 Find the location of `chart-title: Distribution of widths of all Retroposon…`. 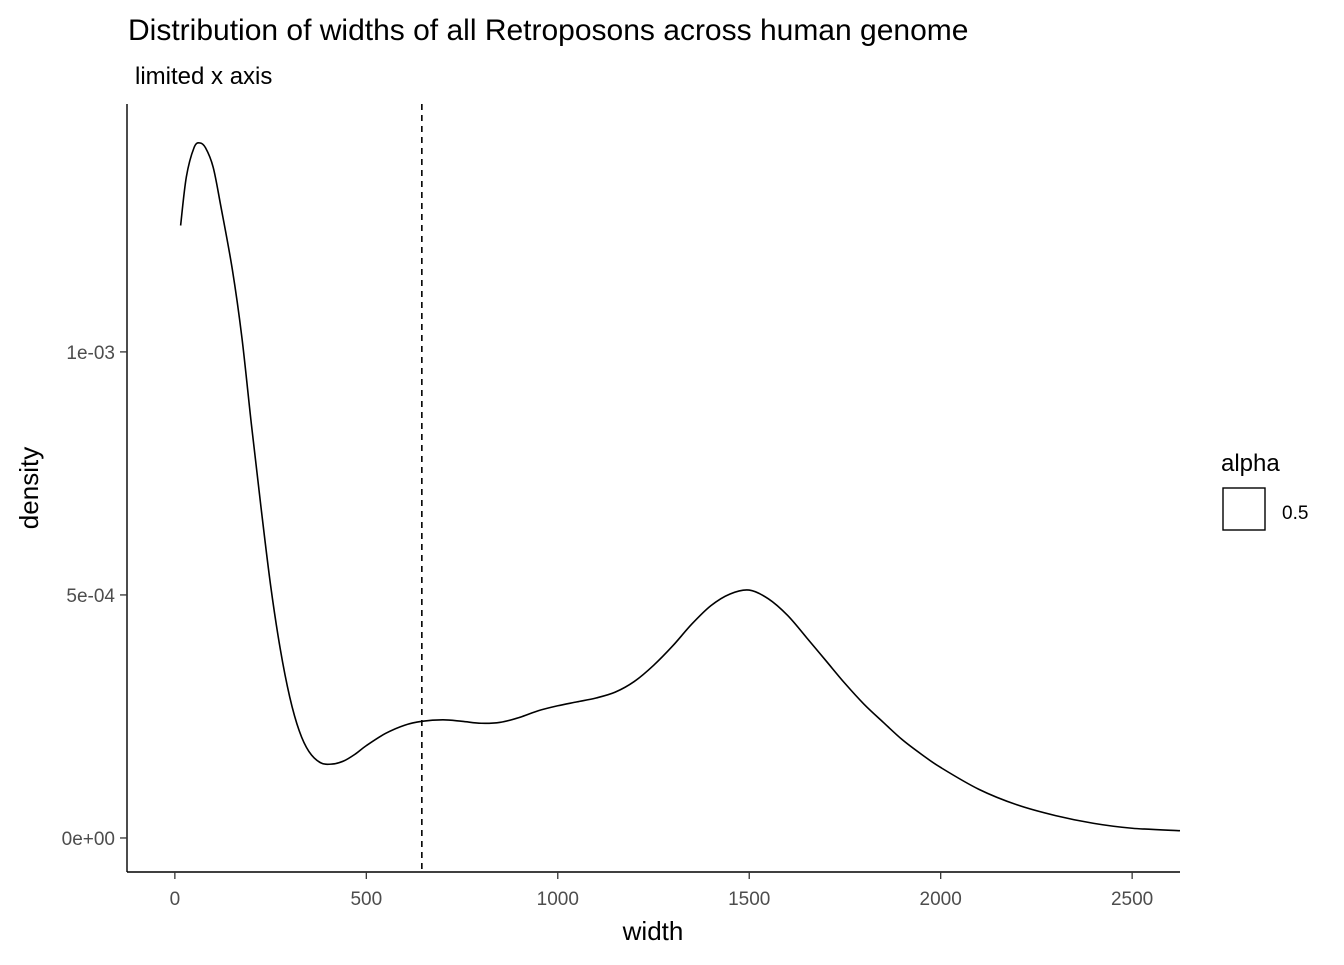

chart-title: Distribution of widths of all Retroposon… is located at coordinates (548, 30).